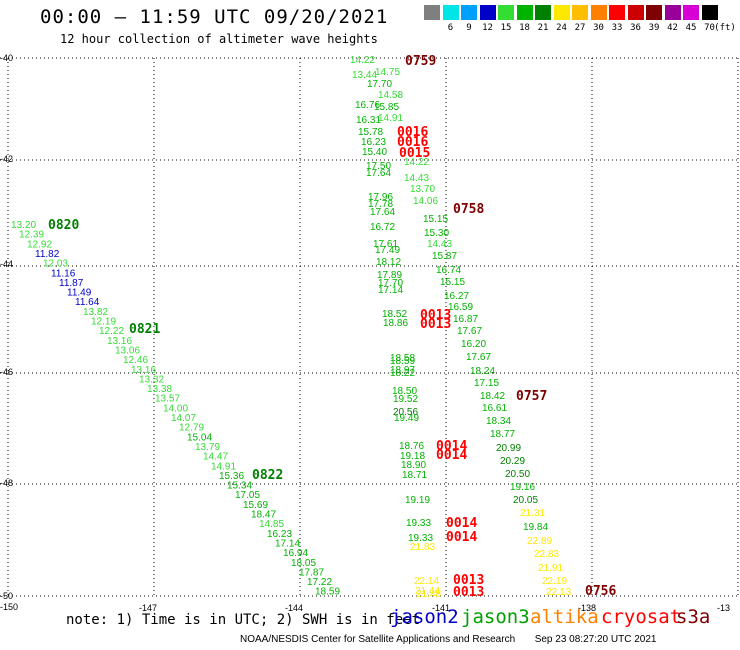 This screenshot has width=740, height=650. I want to click on swh-reading: 14.91, so click(223, 466).